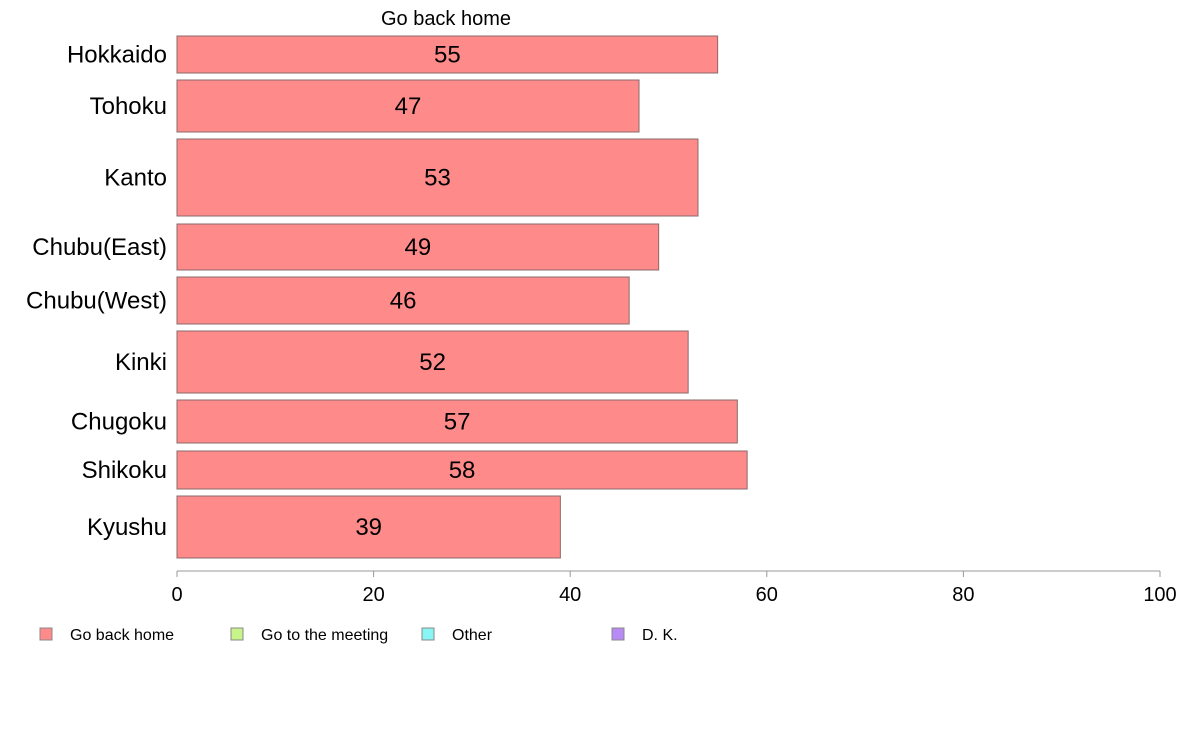 The height and width of the screenshot is (736, 1188). I want to click on data-label: 52, so click(432, 362).